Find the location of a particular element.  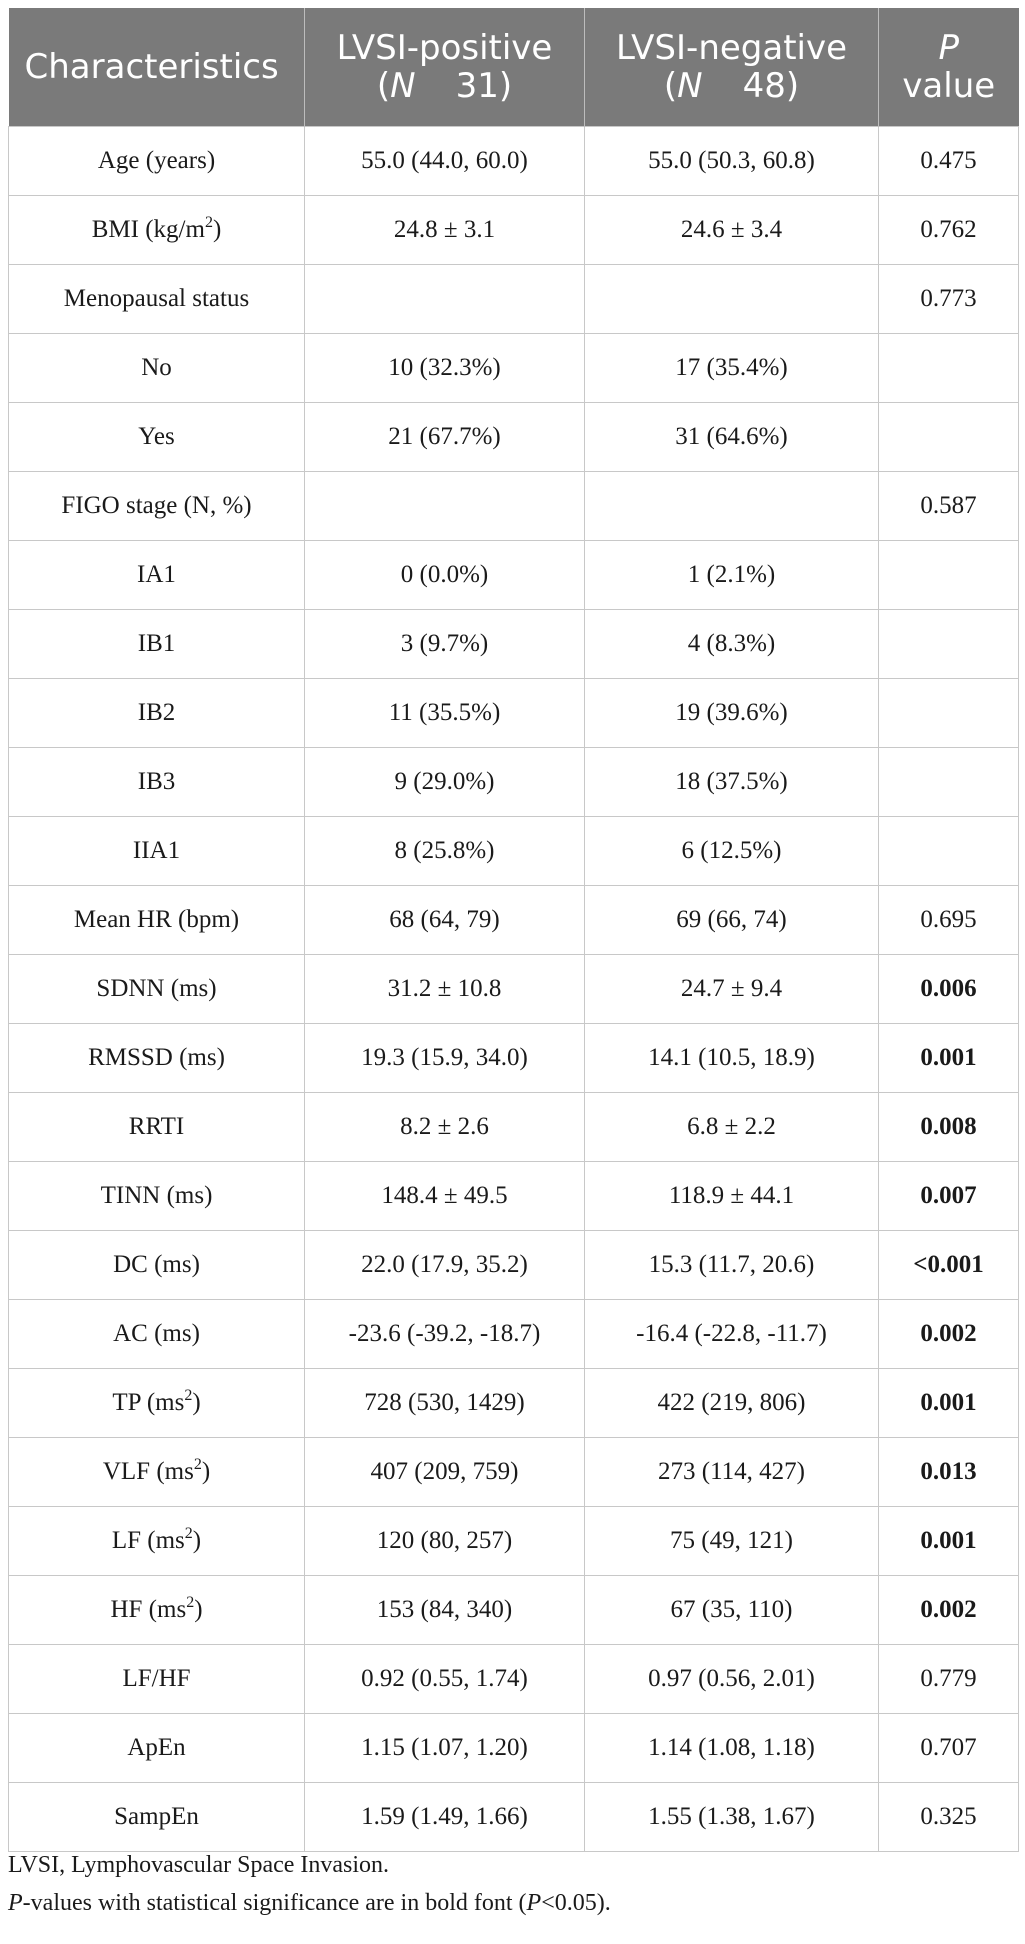

row-lvsi-negative: 24.6 ± 3.4 is located at coordinates (731, 230).